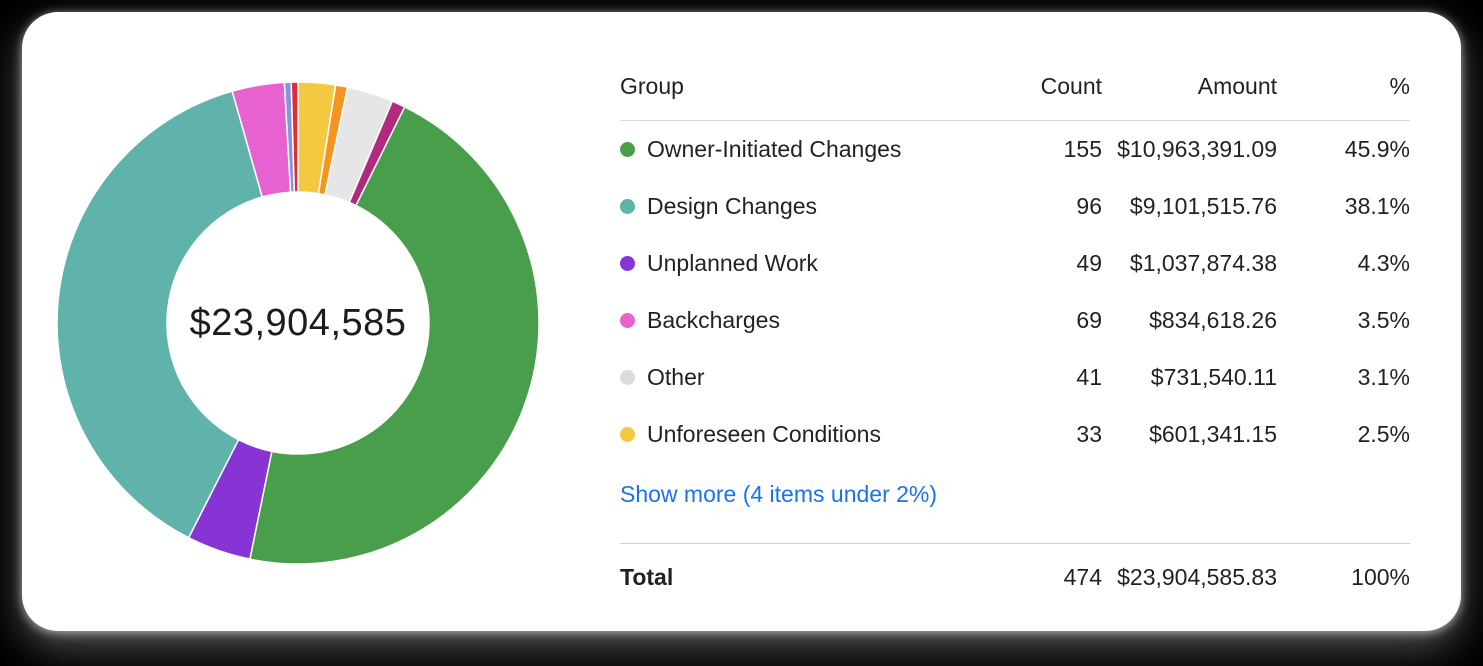 This screenshot has width=1483, height=666. What do you see at coordinates (732, 263) in the screenshot?
I see `group-label: Unplanned Work` at bounding box center [732, 263].